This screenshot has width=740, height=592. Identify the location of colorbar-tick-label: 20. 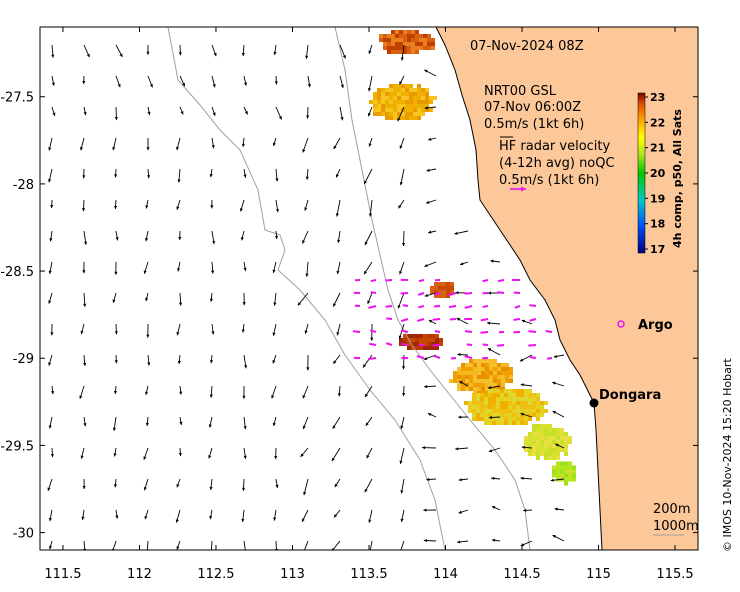
(658, 173).